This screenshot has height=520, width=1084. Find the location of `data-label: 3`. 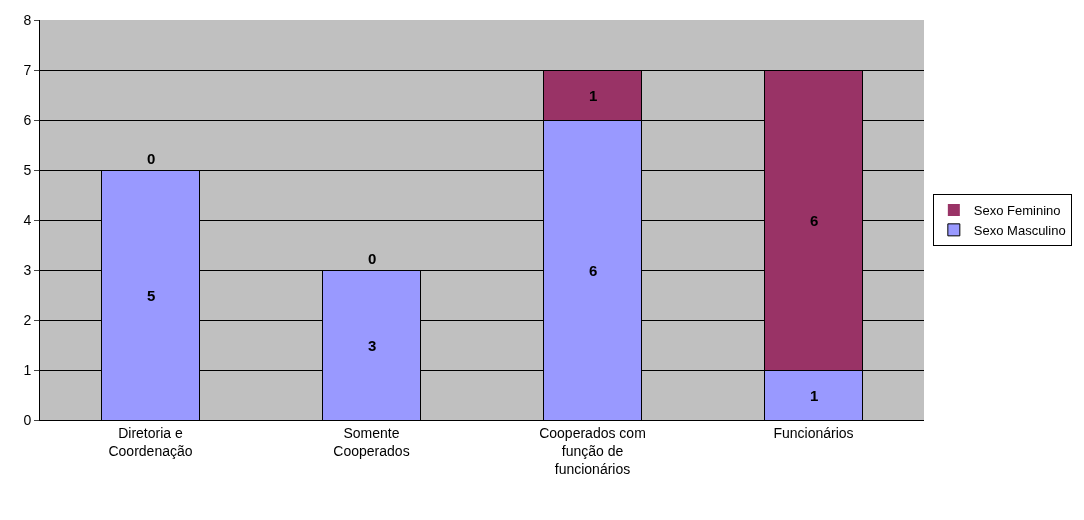

data-label: 3 is located at coordinates (372, 345).